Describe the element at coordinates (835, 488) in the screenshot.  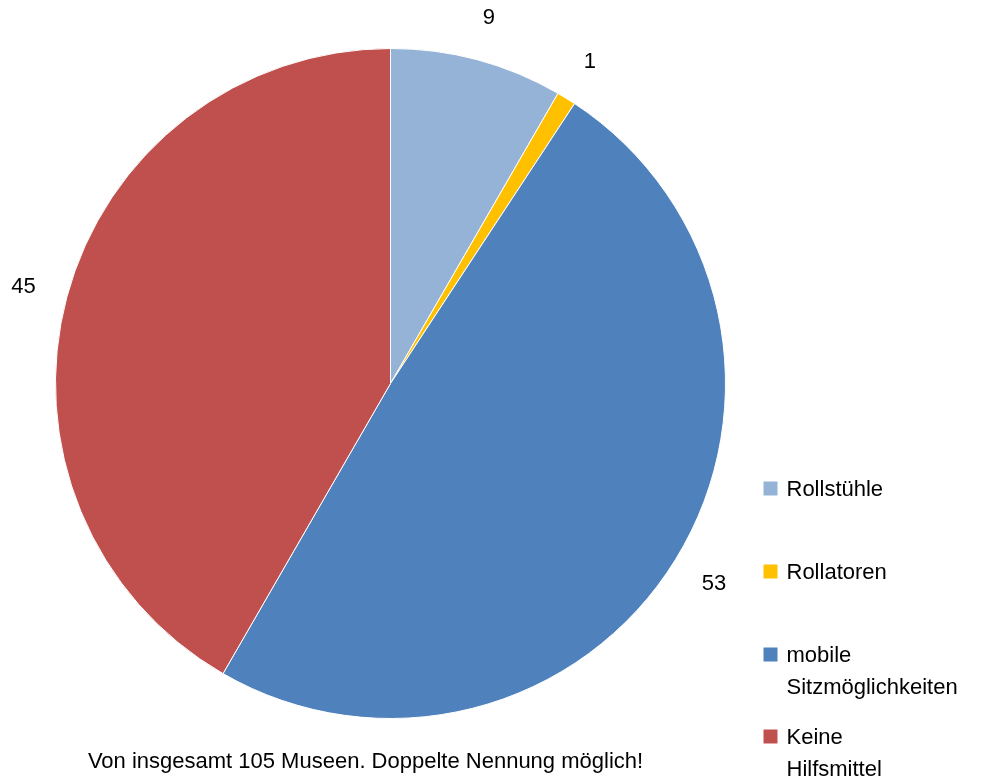
I see `legend-label: Rollstühle` at that location.